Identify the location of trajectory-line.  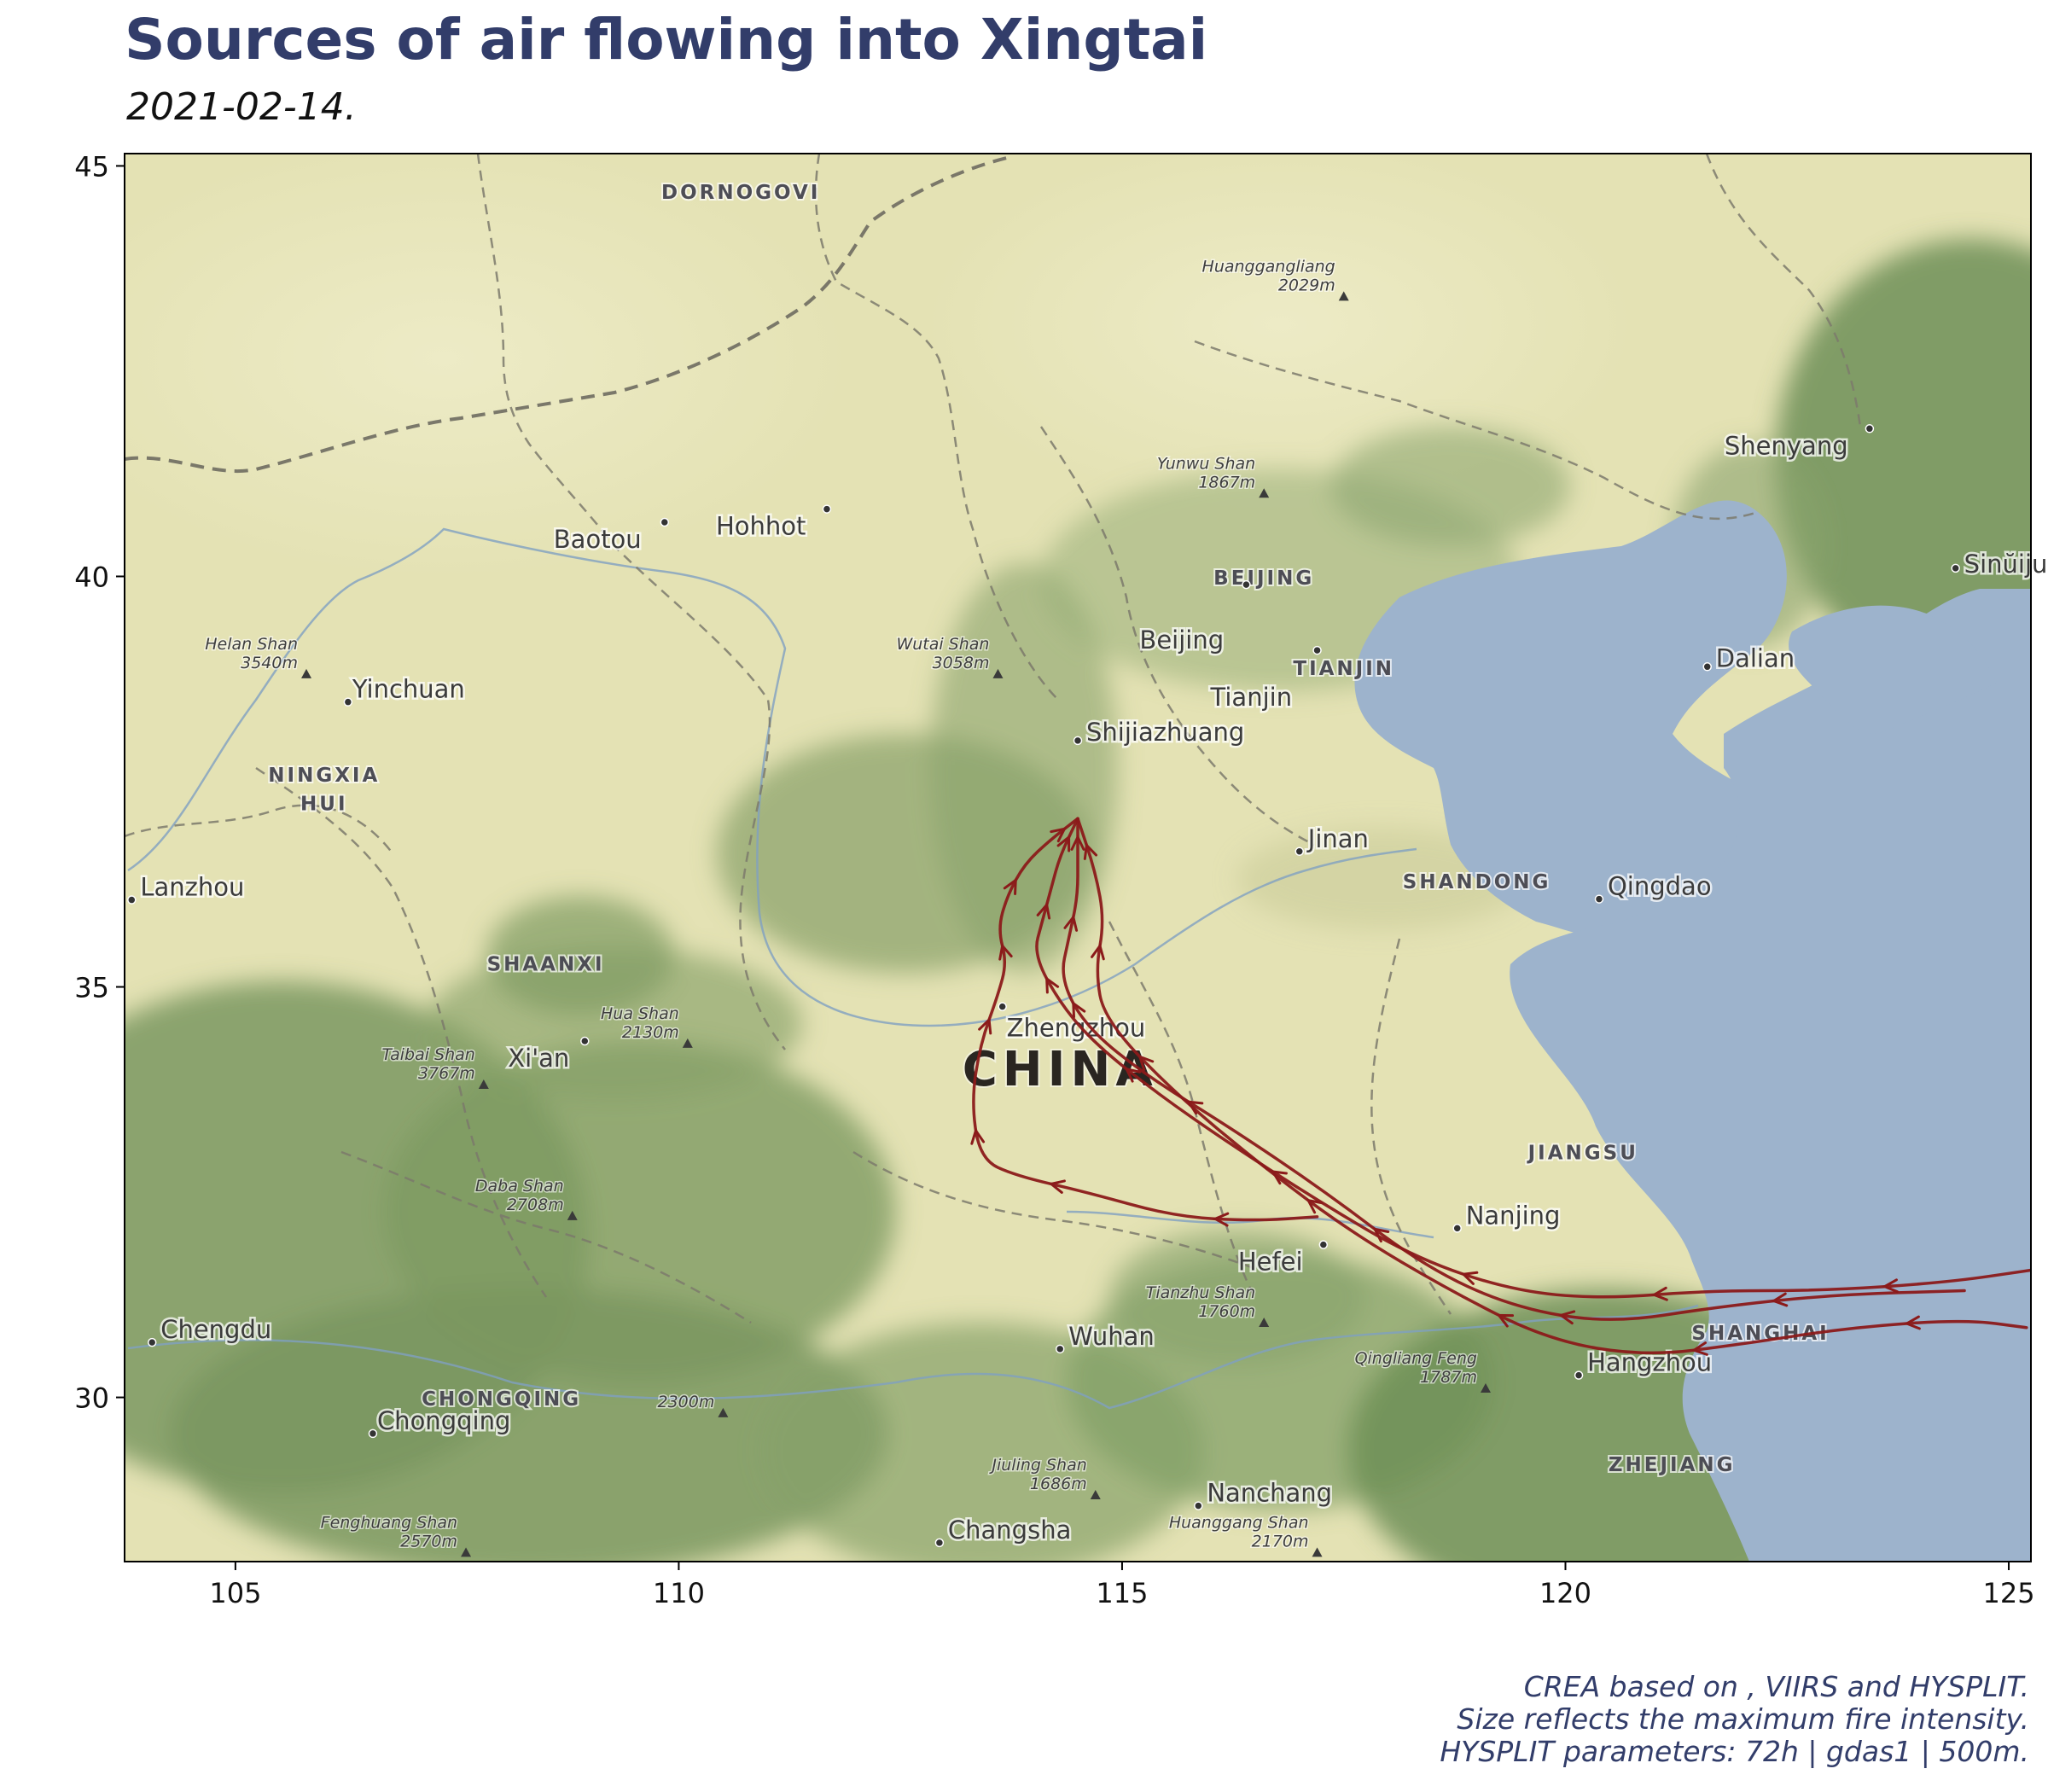
(1145, 1020).